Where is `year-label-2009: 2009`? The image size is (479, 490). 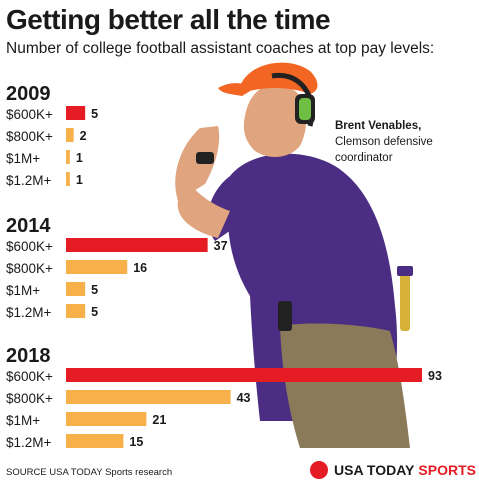 year-label-2009: 2009 is located at coordinates (28, 94).